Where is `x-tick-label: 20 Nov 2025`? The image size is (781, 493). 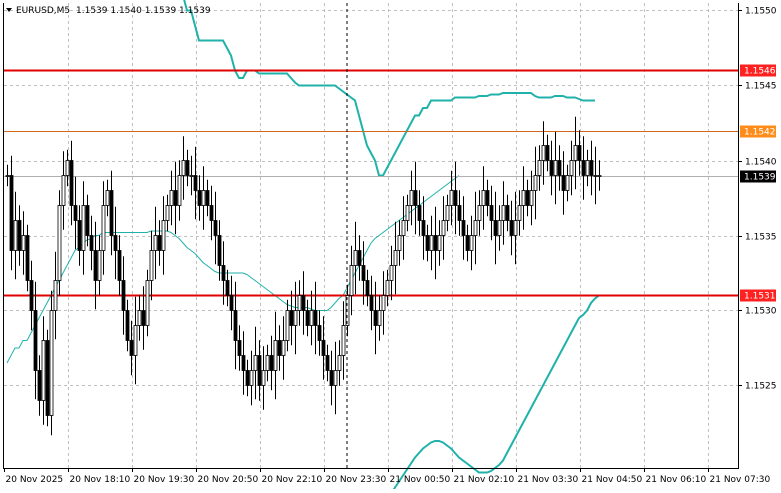
x-tick-label: 20 Nov 2025 is located at coordinates (35, 480).